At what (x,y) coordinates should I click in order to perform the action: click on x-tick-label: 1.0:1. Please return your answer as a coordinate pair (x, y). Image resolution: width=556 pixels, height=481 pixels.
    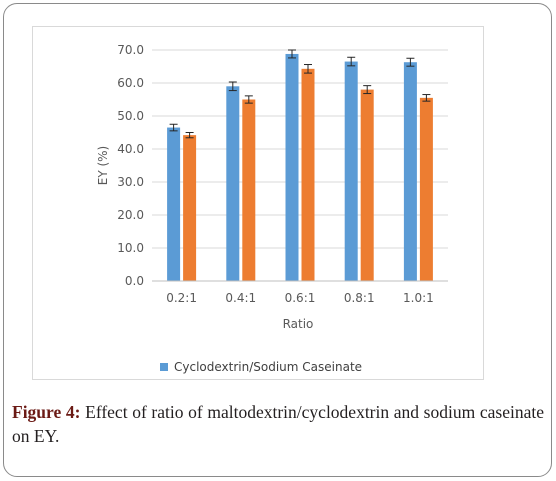
    Looking at the image, I should click on (418, 298).